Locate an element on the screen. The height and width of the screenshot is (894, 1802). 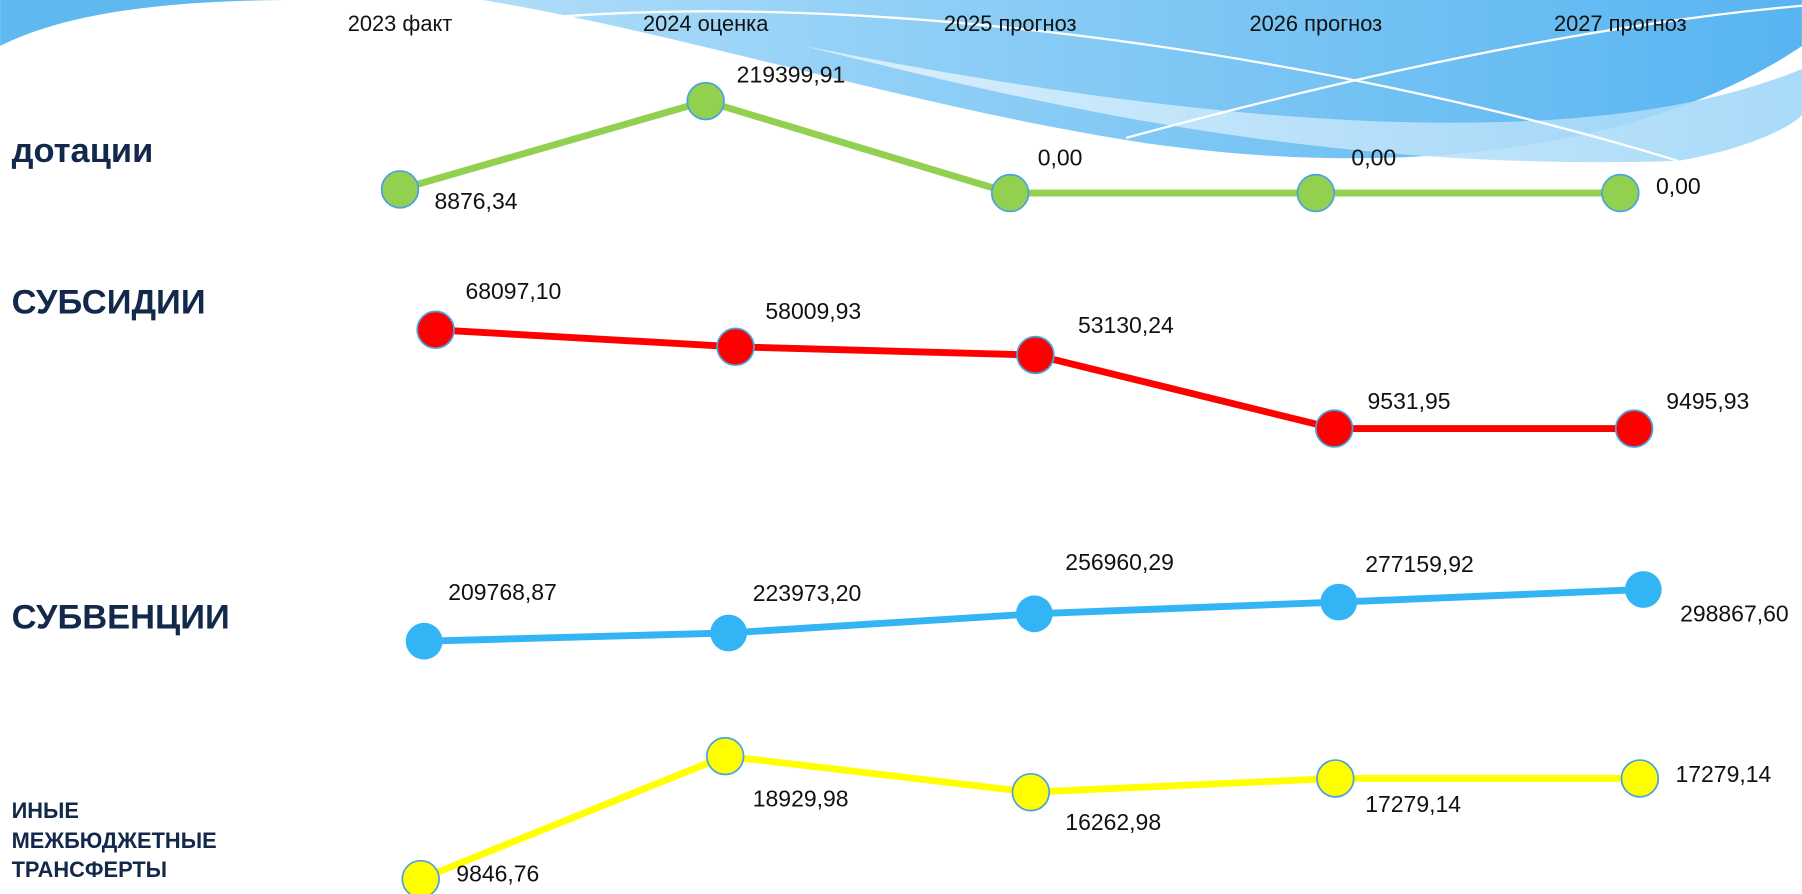
data-label: 18929,98 is located at coordinates (801, 799).